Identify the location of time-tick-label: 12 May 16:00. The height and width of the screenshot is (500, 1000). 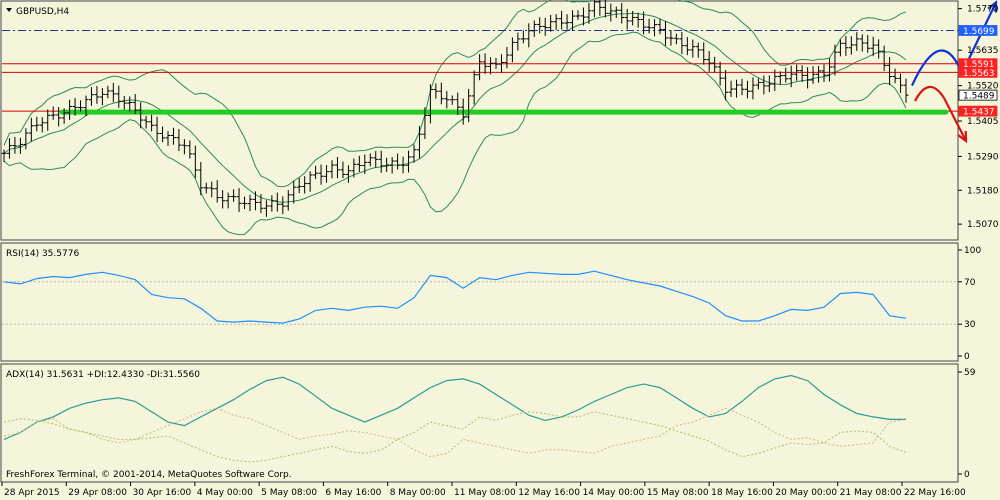
(549, 493).